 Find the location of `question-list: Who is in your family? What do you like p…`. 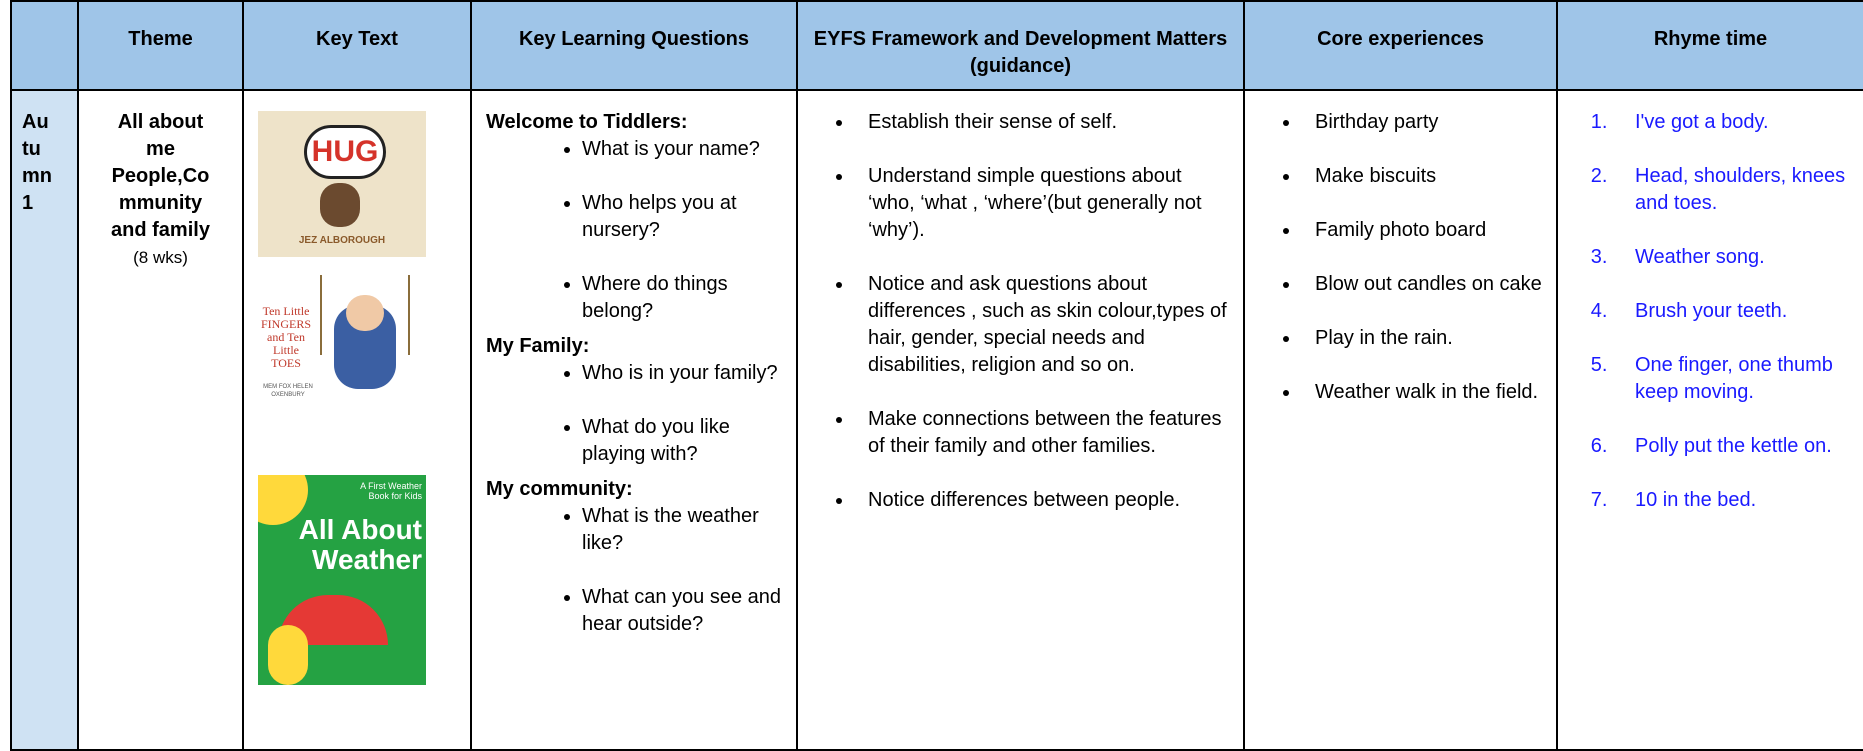

question-list: Who is in your family? What do you like p… is located at coordinates (636, 414).